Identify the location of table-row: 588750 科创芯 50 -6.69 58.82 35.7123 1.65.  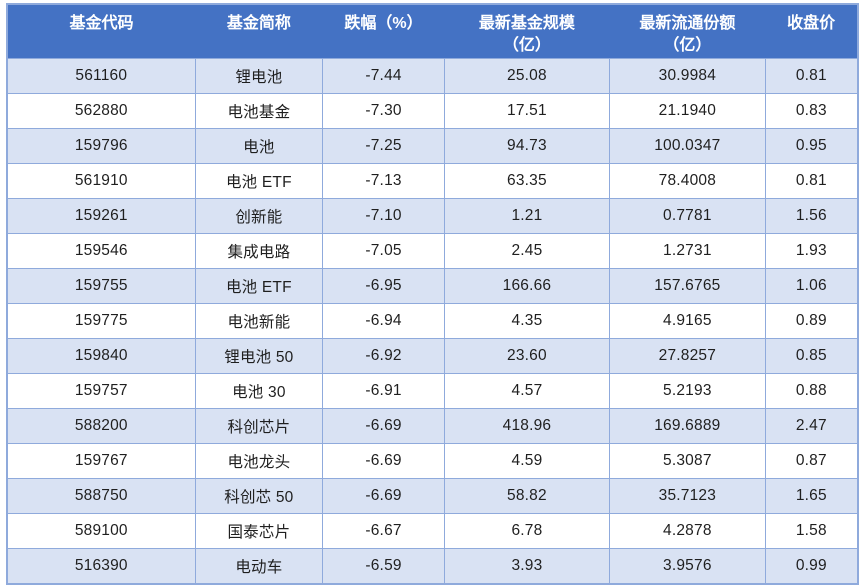
(432, 496).